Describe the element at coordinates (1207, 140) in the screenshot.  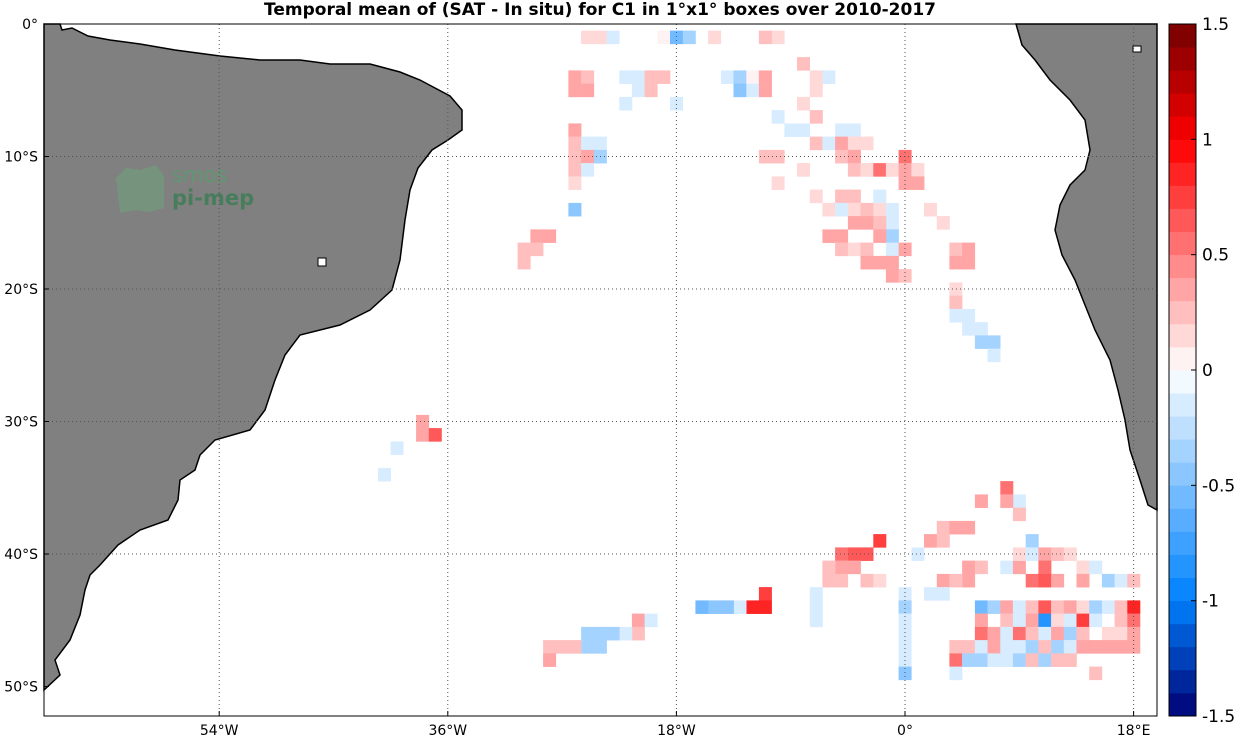
I see `colorbar-tick-label: 1` at that location.